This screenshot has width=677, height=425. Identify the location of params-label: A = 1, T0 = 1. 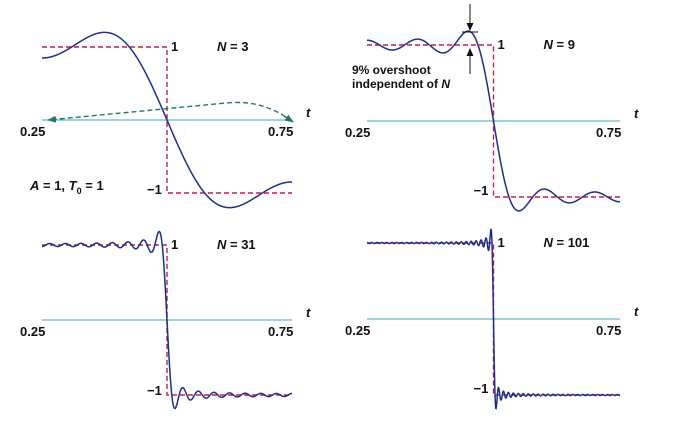
(66, 187).